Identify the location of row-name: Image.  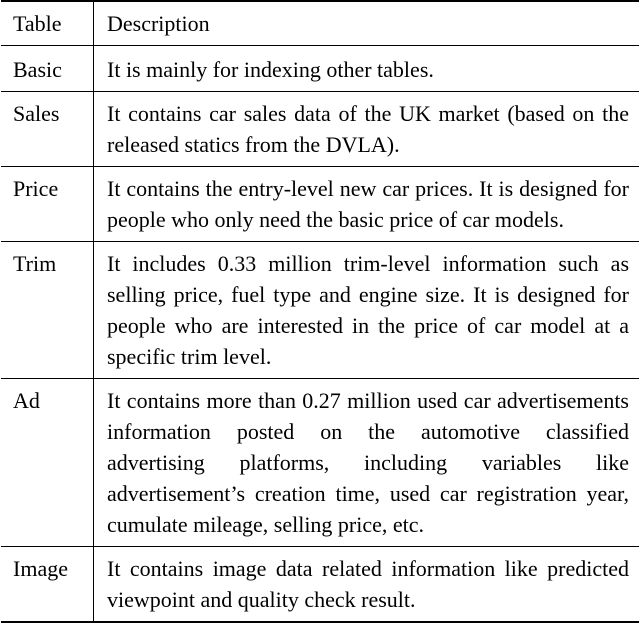
(47, 584).